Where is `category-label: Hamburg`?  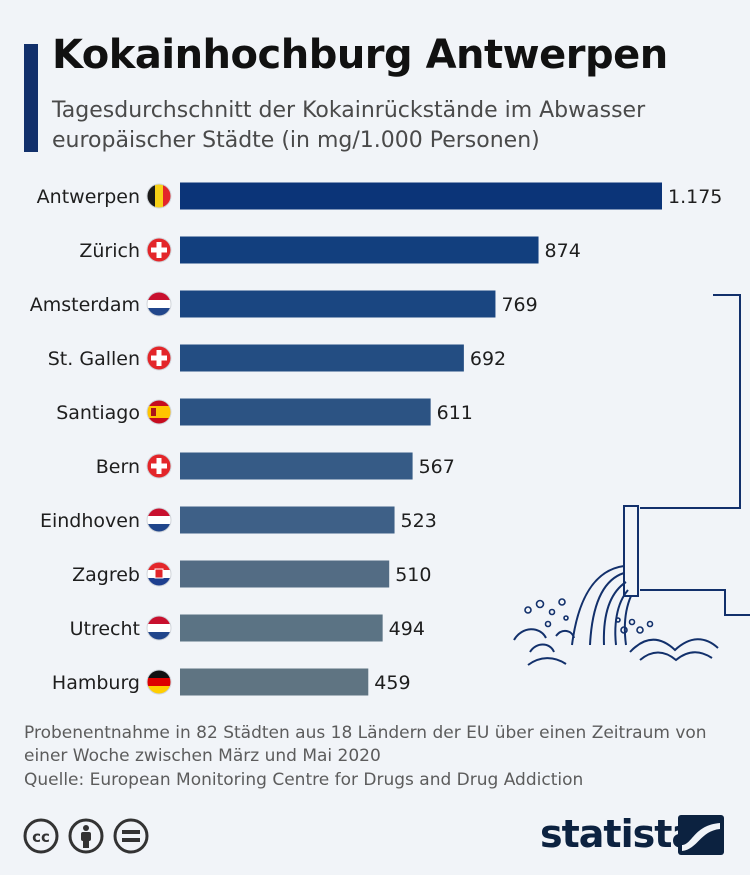 category-label: Hamburg is located at coordinates (96, 683).